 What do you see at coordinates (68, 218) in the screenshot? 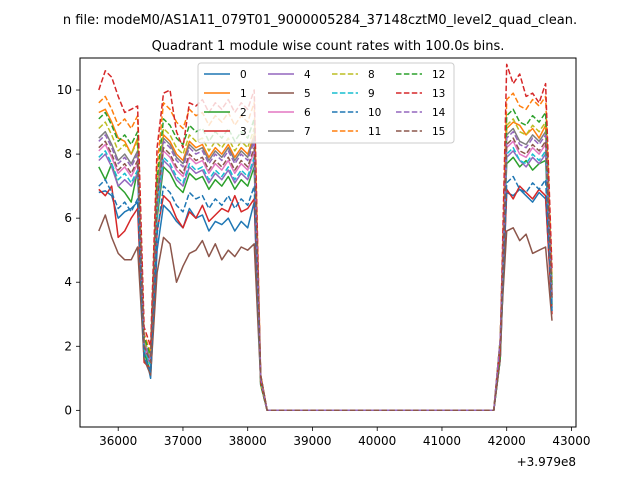
I see `y-tick-label: 6` at bounding box center [68, 218].